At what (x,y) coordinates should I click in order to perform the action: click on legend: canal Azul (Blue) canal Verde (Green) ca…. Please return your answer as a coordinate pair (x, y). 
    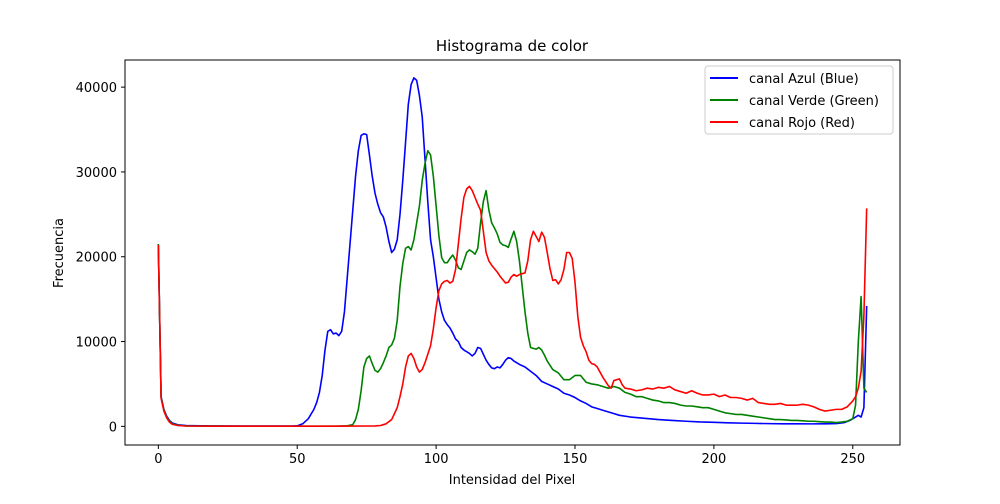
    Looking at the image, I should click on (799, 100).